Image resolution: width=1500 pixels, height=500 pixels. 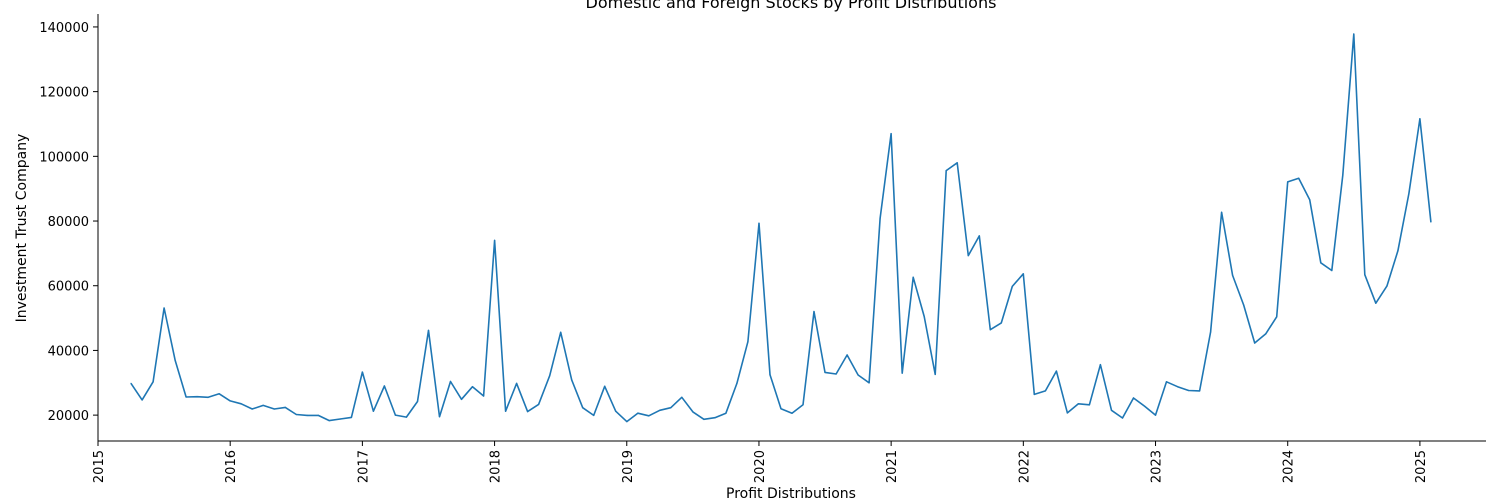 I want to click on x-tick-label: 2025, so click(x=1421, y=466).